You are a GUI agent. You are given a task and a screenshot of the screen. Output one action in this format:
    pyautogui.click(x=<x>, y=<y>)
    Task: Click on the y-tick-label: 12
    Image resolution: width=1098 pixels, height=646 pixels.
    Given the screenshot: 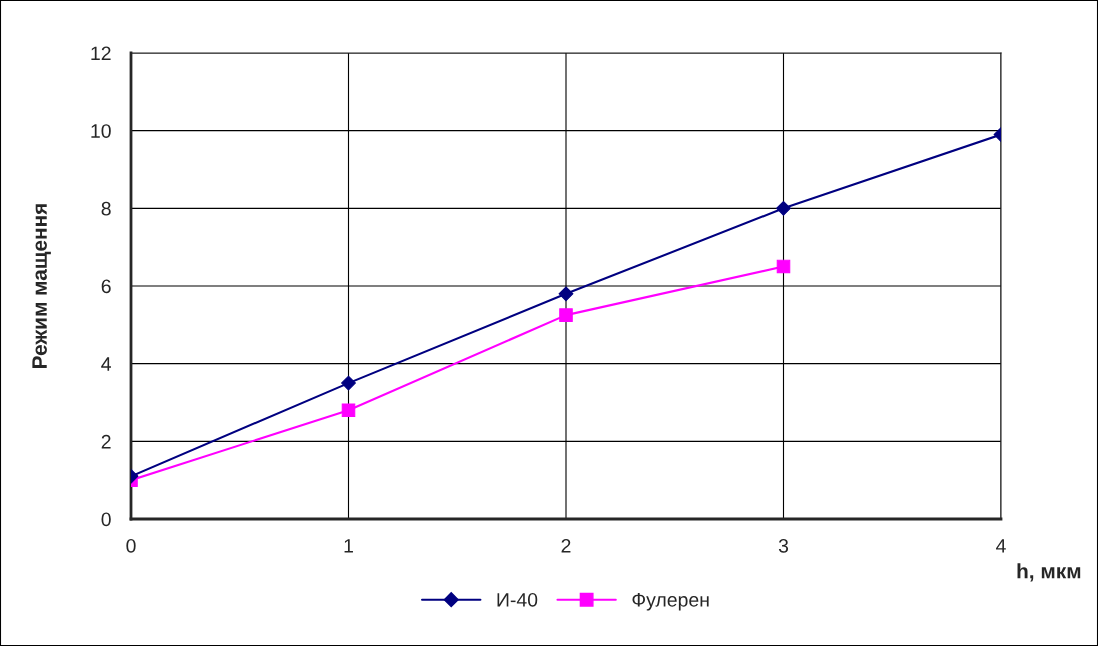 What is the action you would take?
    pyautogui.click(x=101, y=53)
    